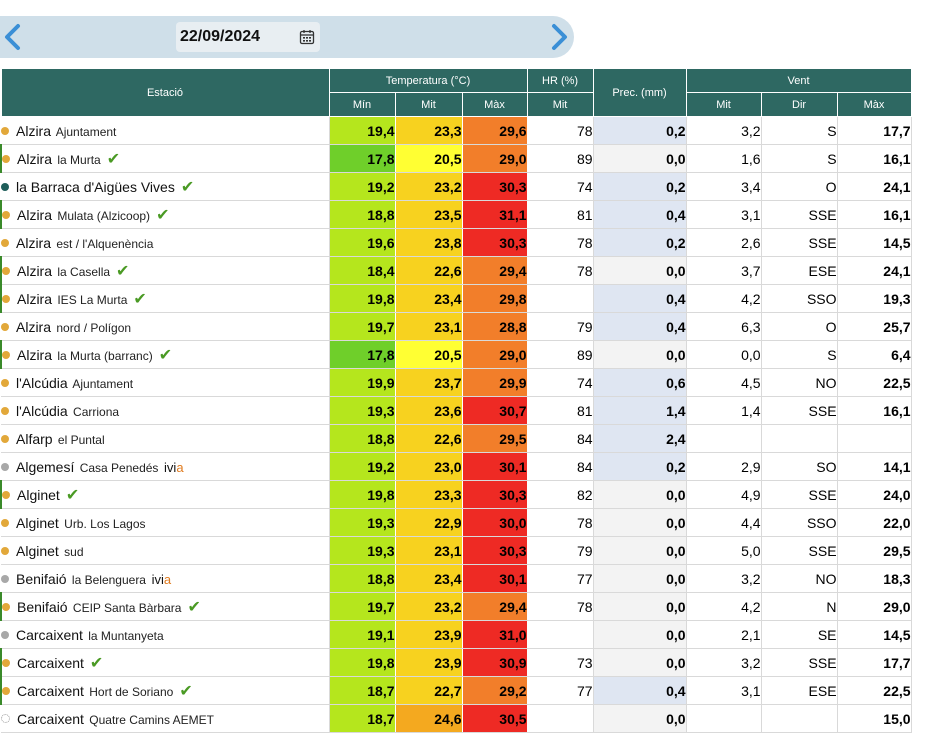 The width and height of the screenshot is (926, 739). Describe the element at coordinates (456, 494) in the screenshot. I see `table-row: Alginet ✔ 19,8 23,3 30,3 82 0,0 4,9 SSE 24,0` at that location.